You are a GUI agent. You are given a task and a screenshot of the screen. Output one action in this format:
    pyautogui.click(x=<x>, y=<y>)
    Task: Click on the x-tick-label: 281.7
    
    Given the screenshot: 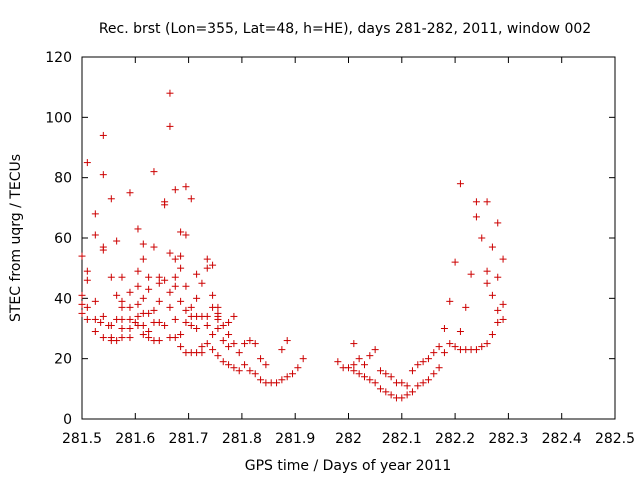 What is the action you would take?
    pyautogui.click(x=189, y=439)
    